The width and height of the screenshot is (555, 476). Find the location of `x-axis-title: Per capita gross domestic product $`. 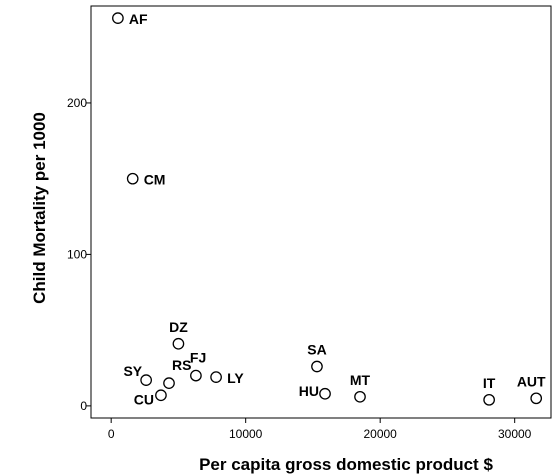

x-axis-title: Per capita gross domestic product $ is located at coordinates (346, 464).